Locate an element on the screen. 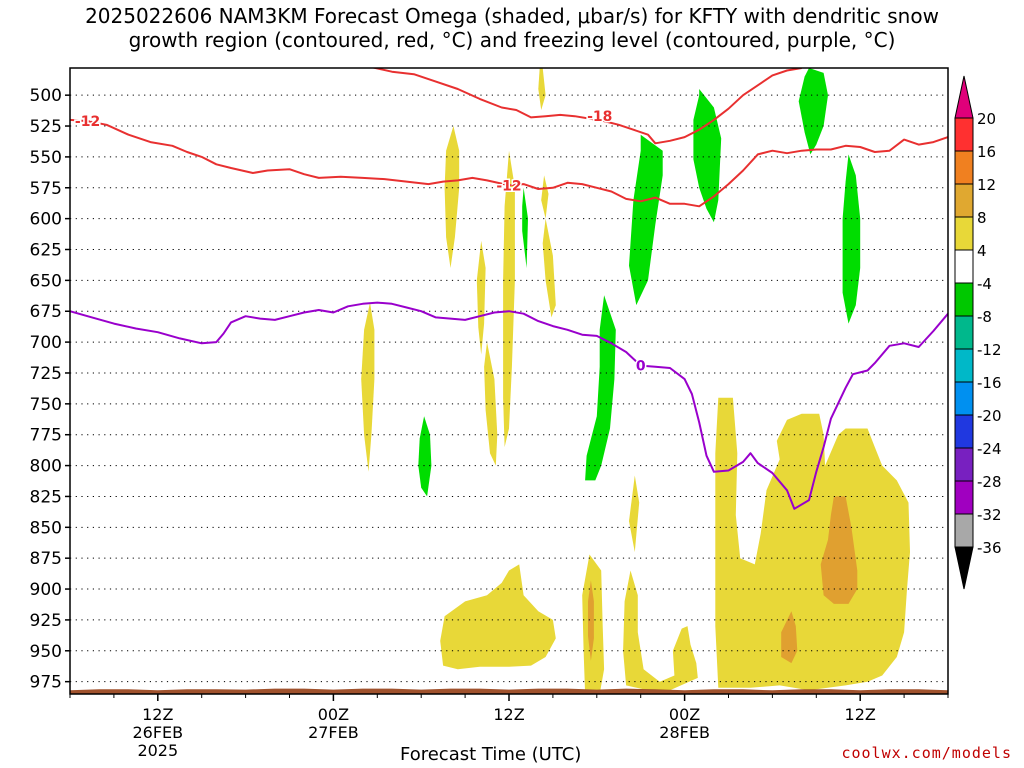  colorbar-top-triangle is located at coordinates (964, 97).